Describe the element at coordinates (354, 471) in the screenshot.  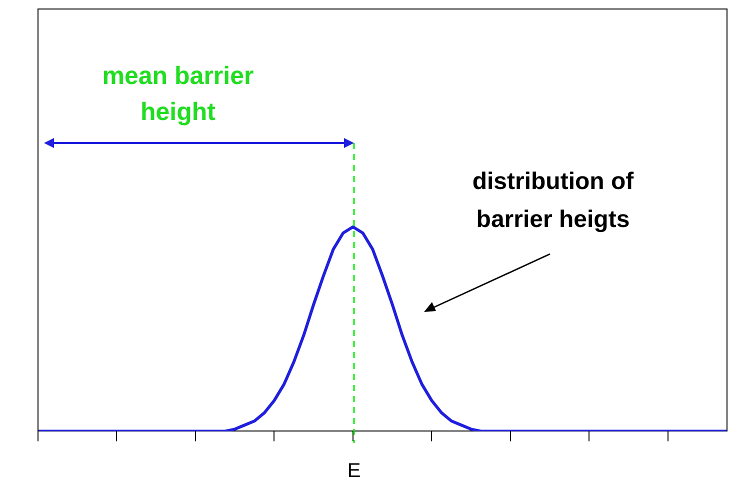
I see `text: E` at that location.